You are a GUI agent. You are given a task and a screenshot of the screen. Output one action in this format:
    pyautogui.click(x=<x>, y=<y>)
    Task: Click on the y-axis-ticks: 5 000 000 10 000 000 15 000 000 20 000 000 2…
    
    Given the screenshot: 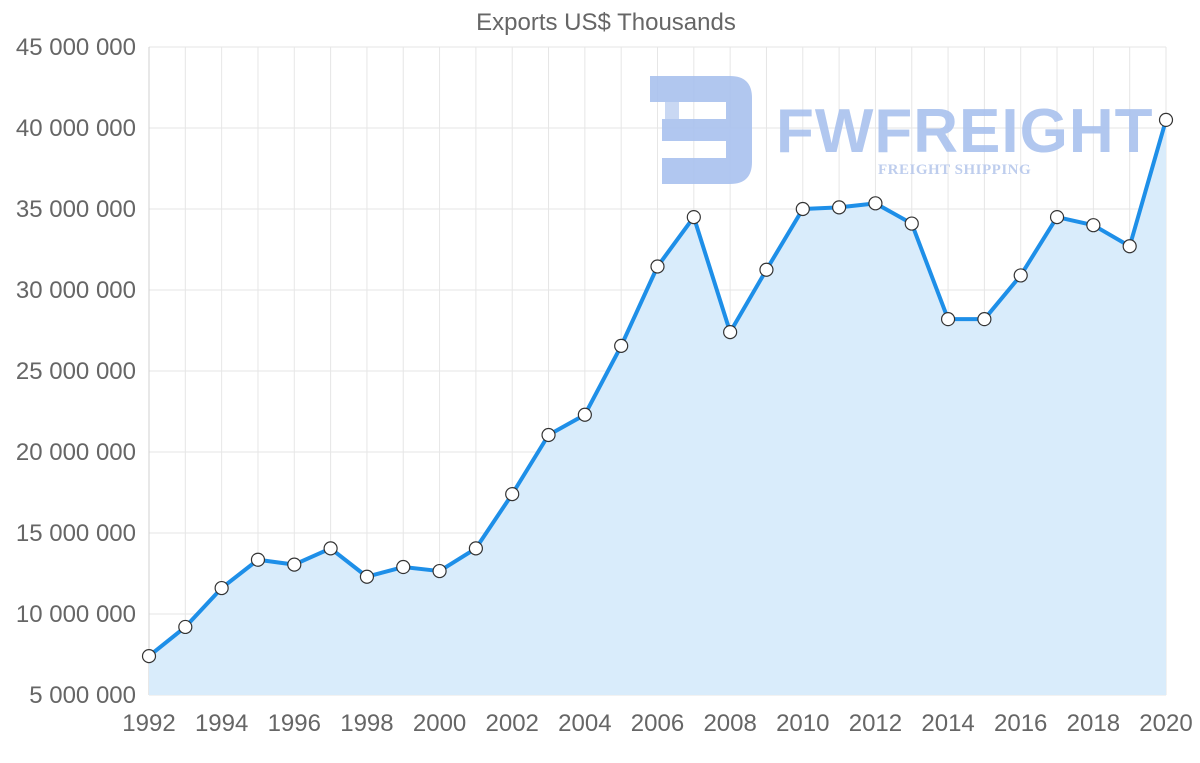 What is the action you would take?
    pyautogui.click(x=76, y=371)
    